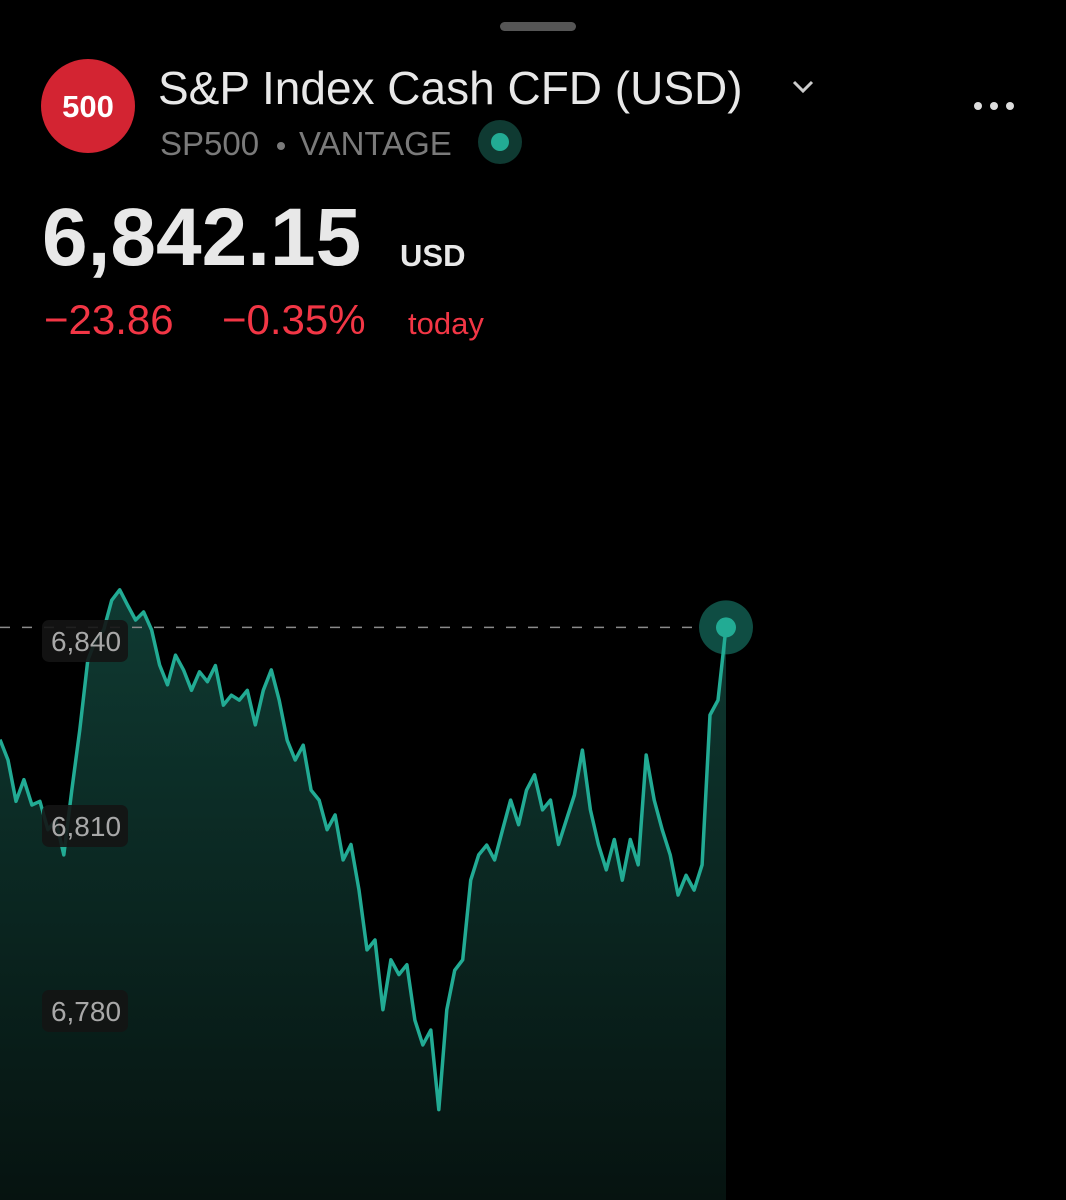 This screenshot has width=1066, height=1200. Describe the element at coordinates (500, 142) in the screenshot. I see `market-status` at that location.